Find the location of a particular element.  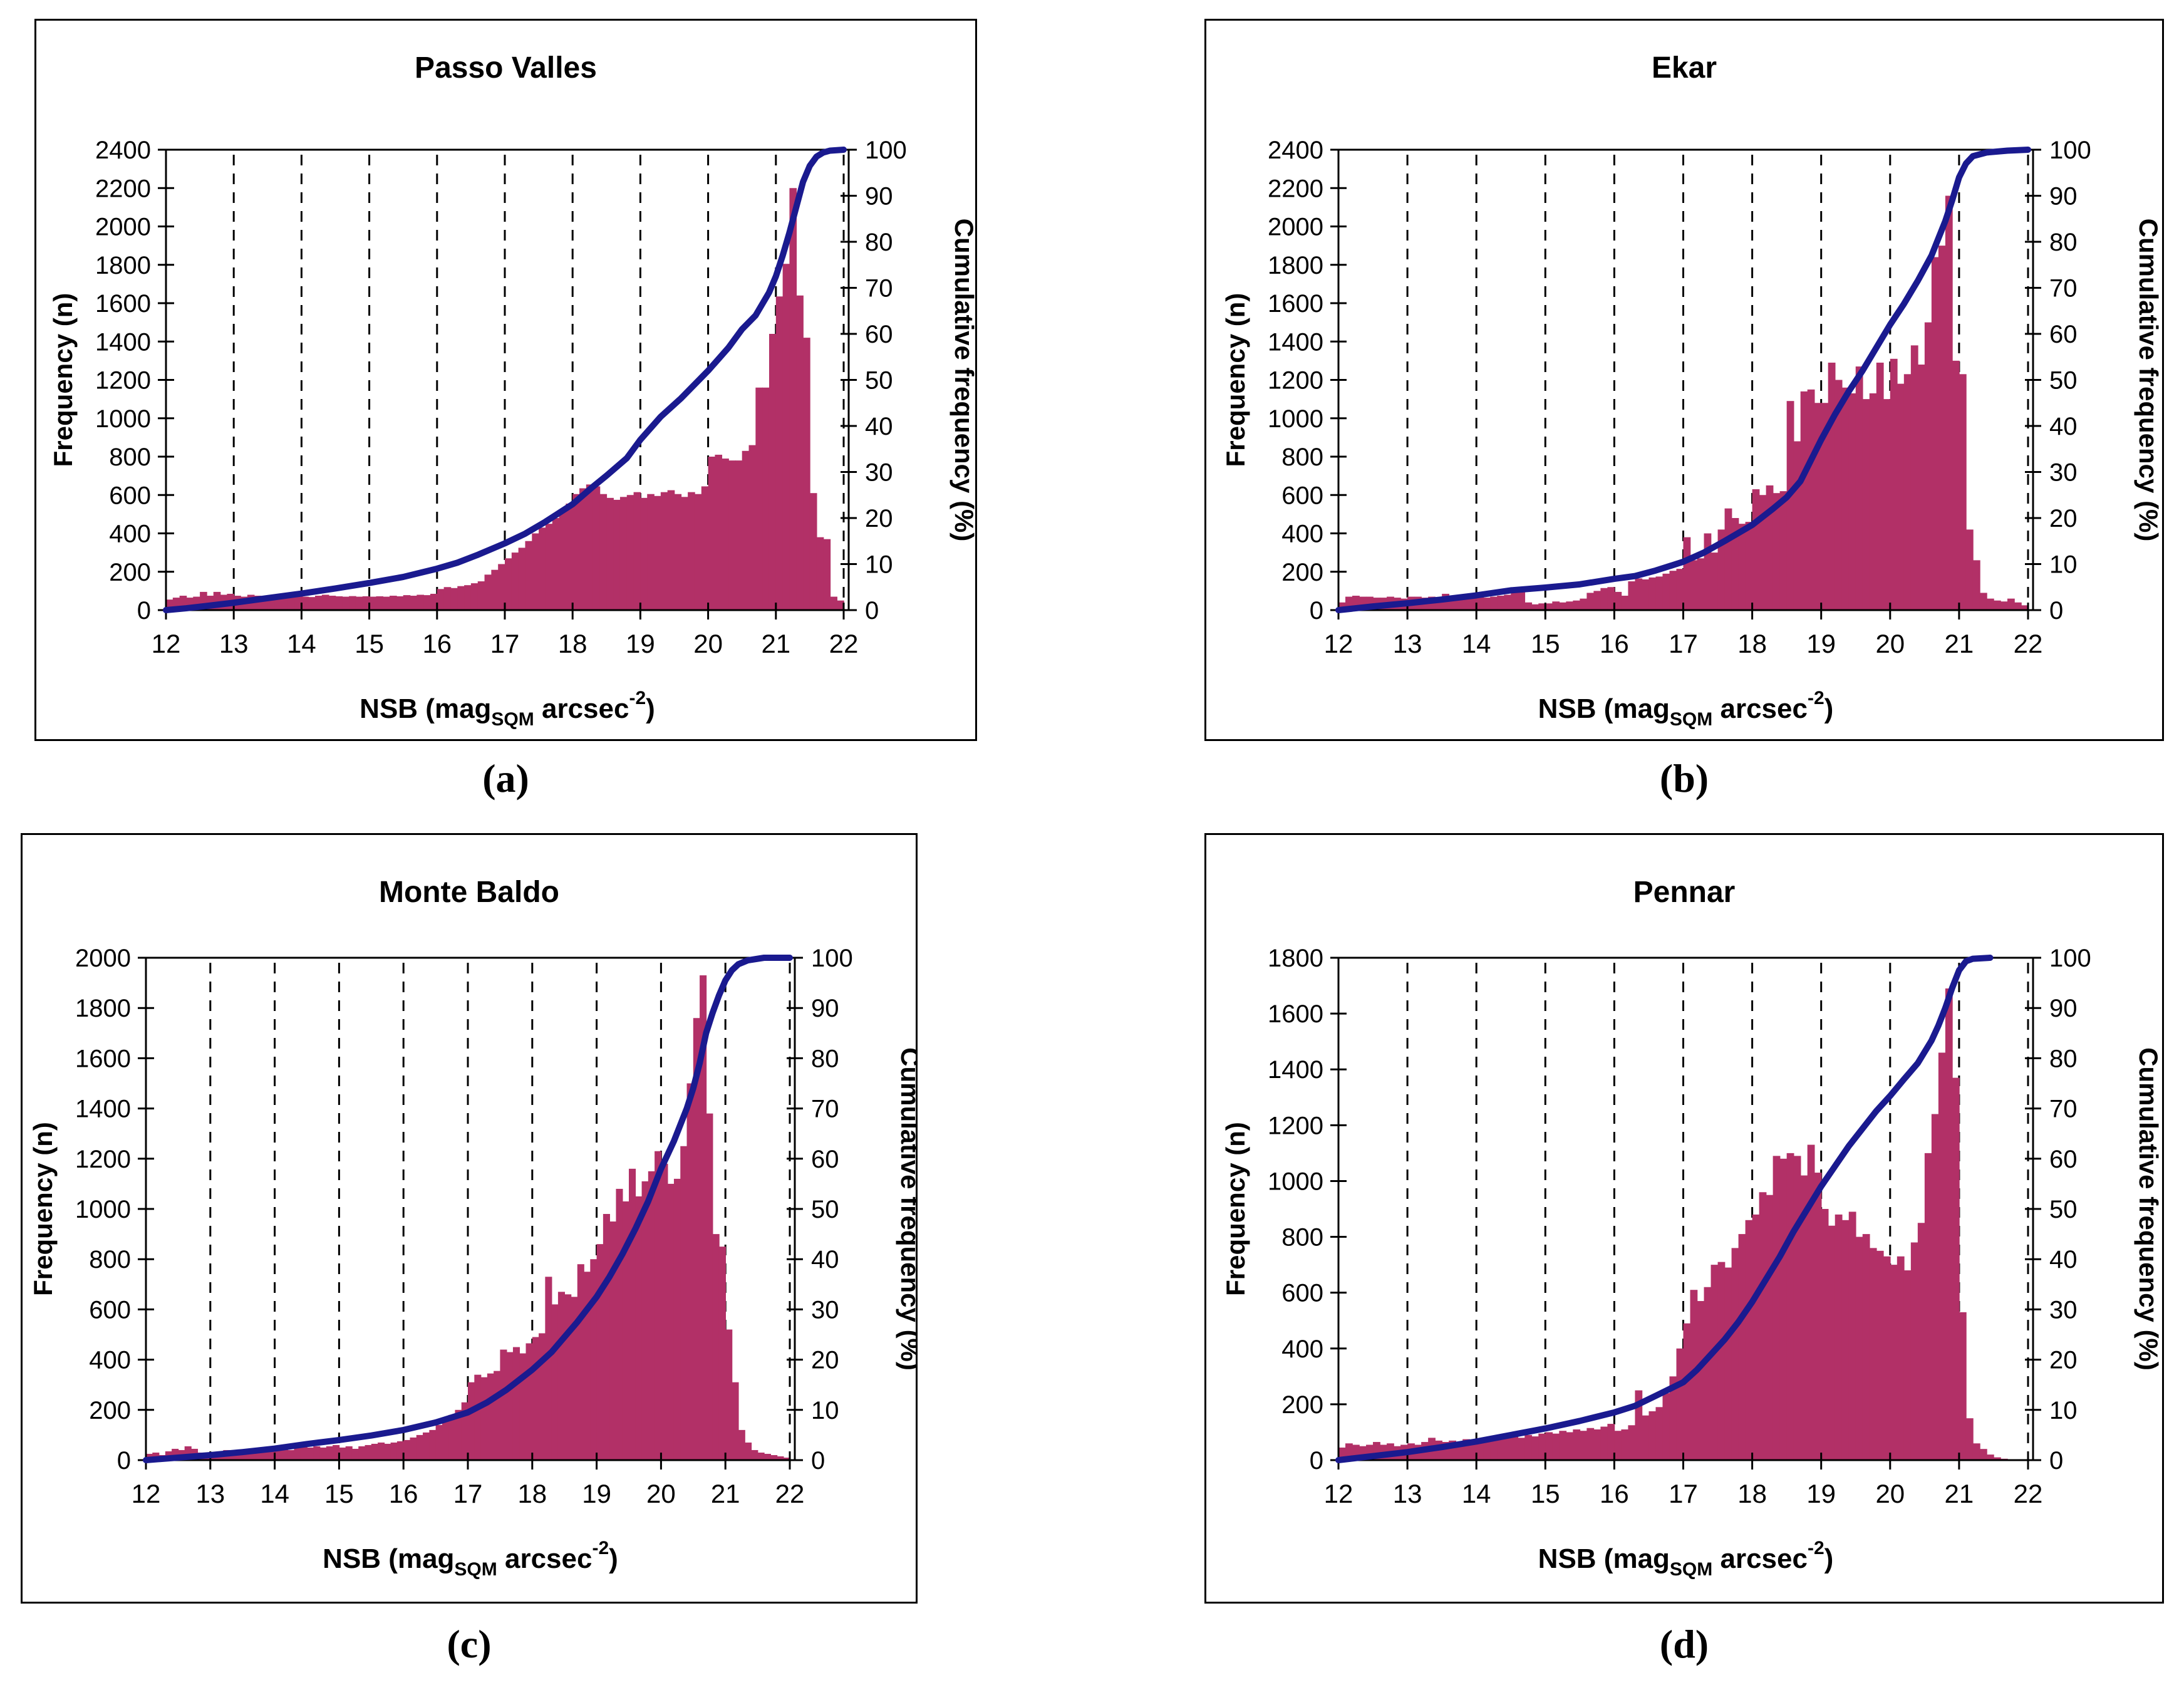

chart-title-ekar: Ekar is located at coordinates (1684, 68).